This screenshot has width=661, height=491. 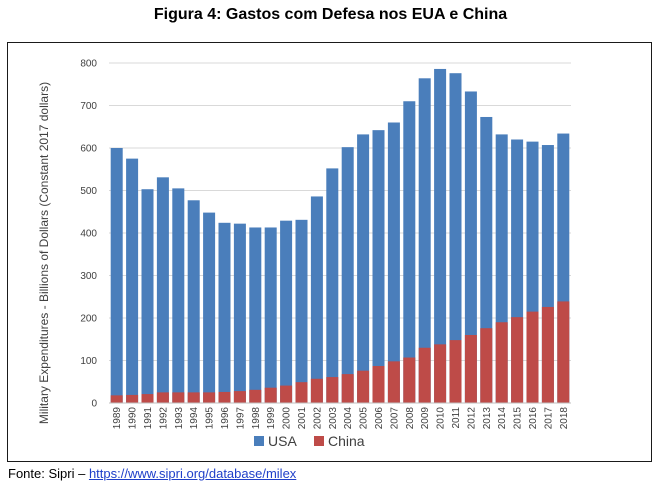 I want to click on bar-china-1996, so click(x=224, y=397).